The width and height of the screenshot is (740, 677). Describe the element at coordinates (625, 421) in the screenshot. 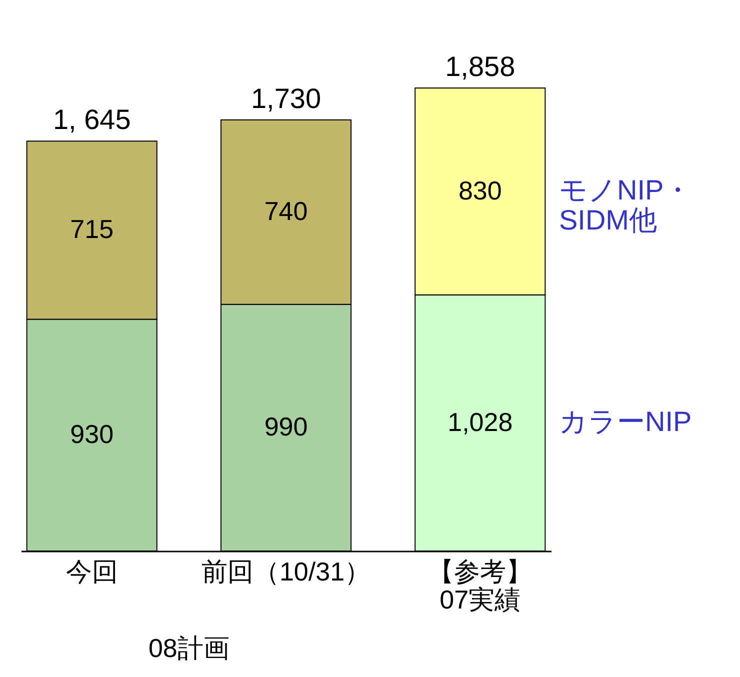

I see `series-label: カラーNIP` at that location.